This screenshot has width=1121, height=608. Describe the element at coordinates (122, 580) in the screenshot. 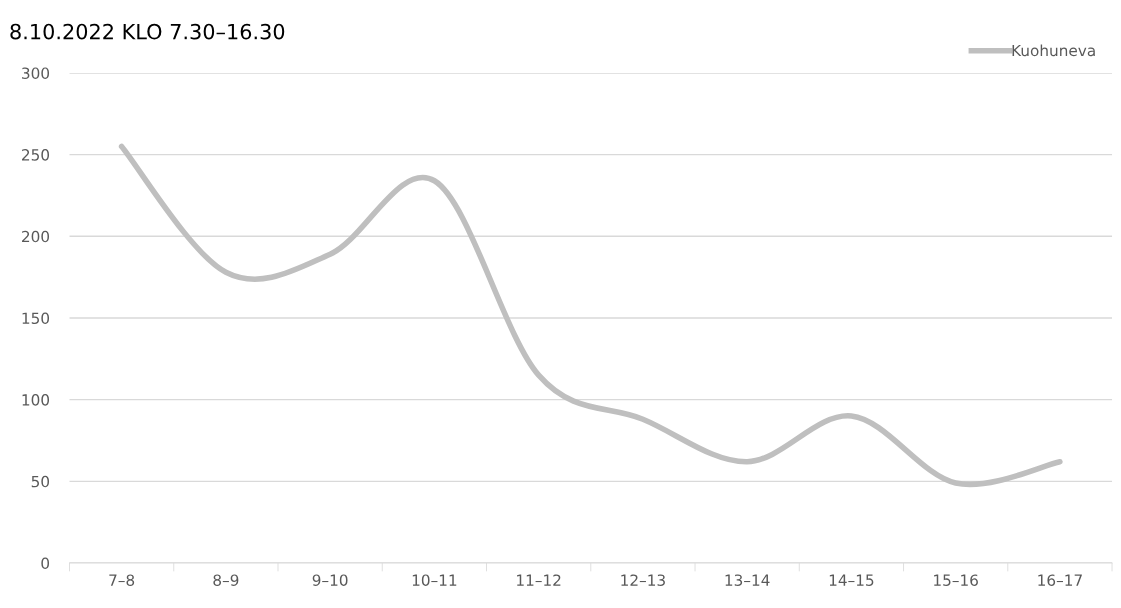

I see `x-tick-label: 7–8` at that location.